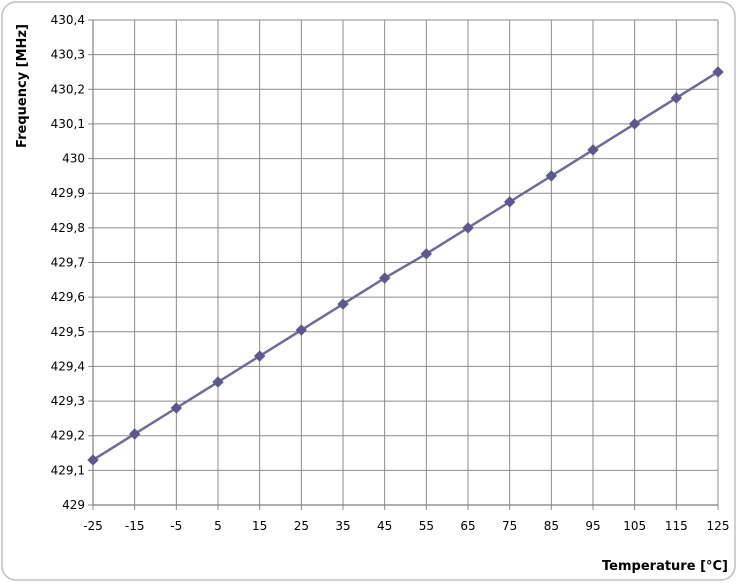 The width and height of the screenshot is (738, 583). I want to click on y-tick-label: 430, so click(73, 159).